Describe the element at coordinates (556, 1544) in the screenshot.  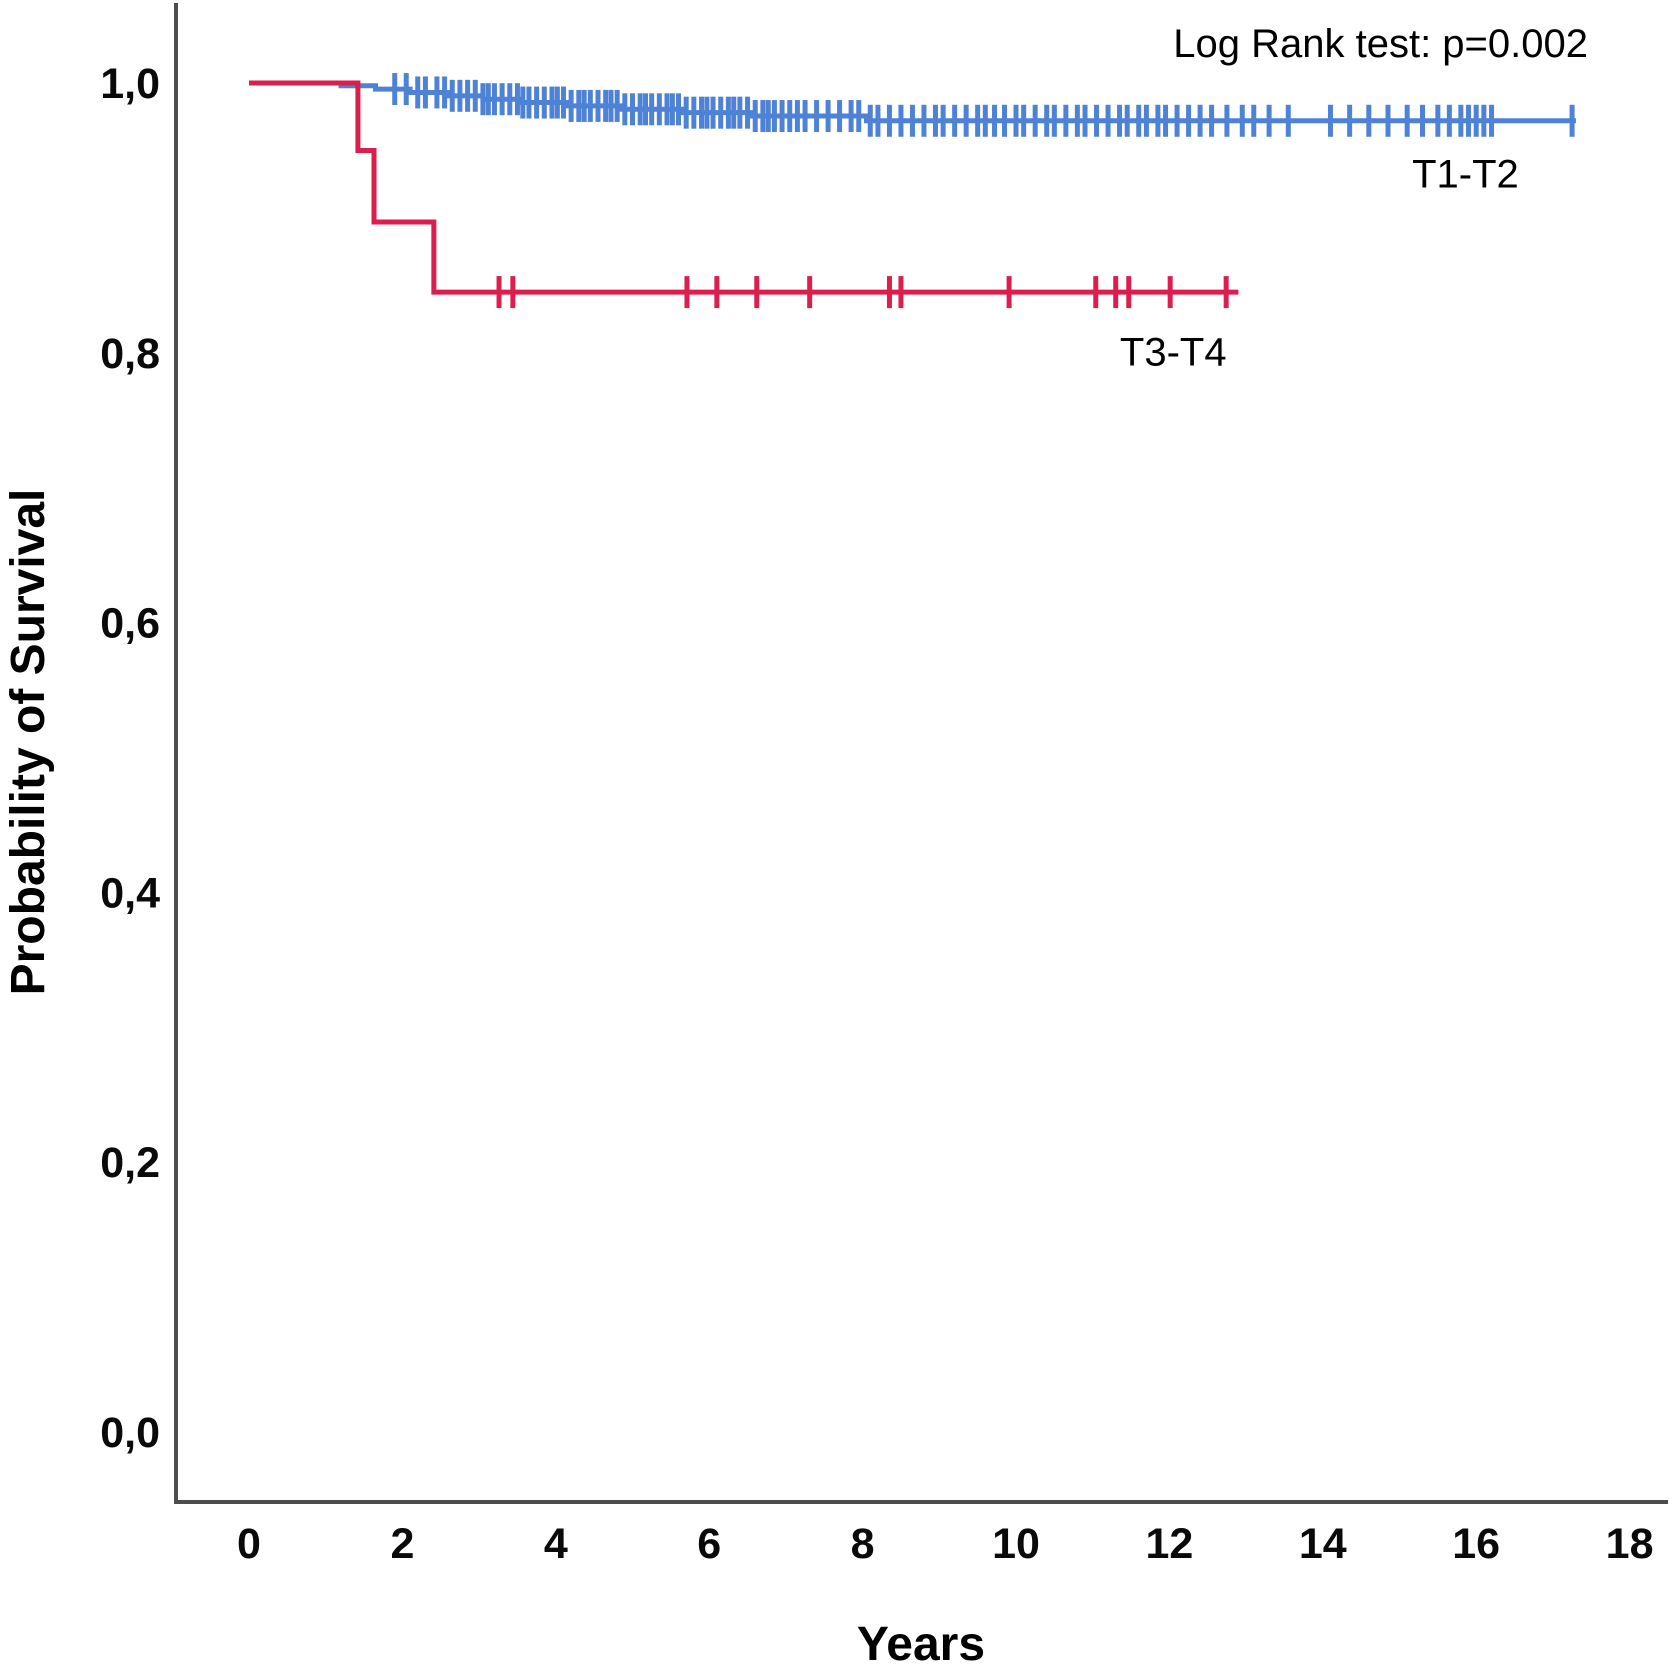
I see `x-tick-label: 4` at that location.